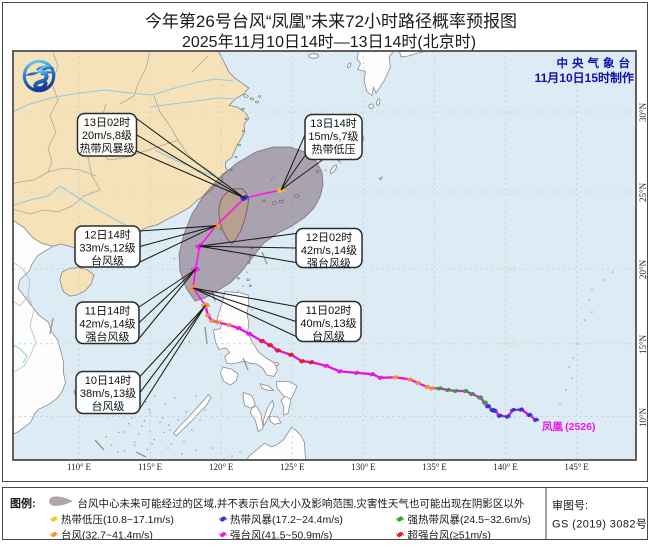 The width and height of the screenshot is (650, 554). I want to click on svg-text: 30, so click(511, 113).